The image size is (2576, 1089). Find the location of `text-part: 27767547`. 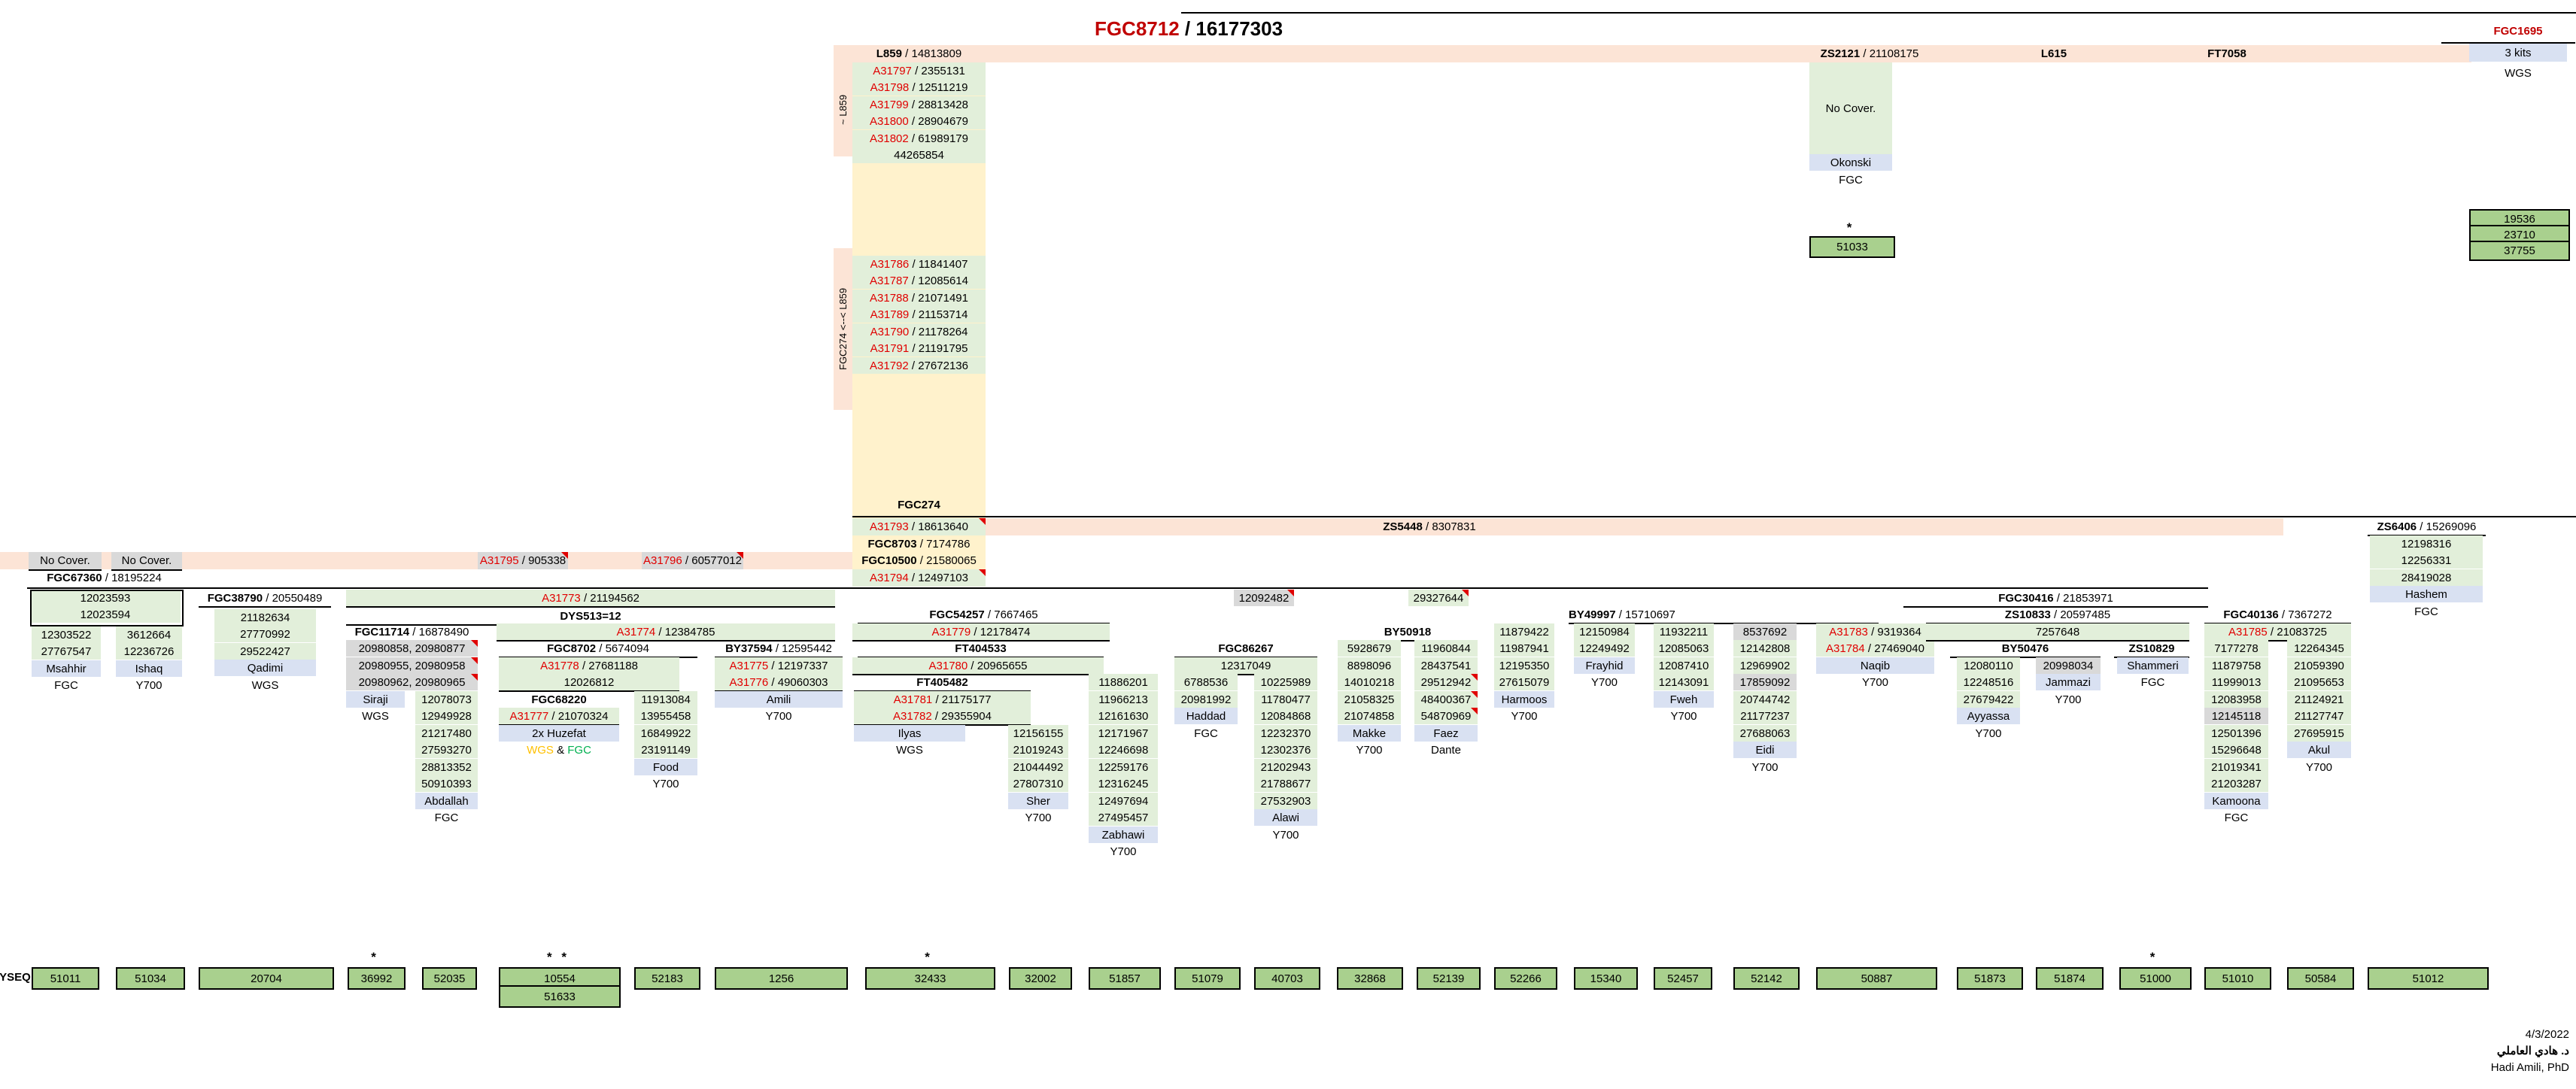

text-part: 27767547 is located at coordinates (67, 651).